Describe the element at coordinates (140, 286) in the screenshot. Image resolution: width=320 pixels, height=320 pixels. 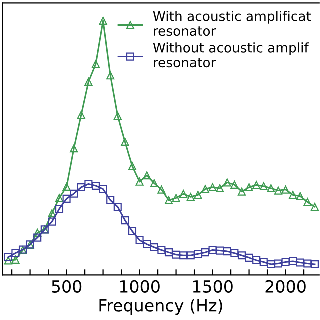
I see `x-tick-label: 1000` at that location.